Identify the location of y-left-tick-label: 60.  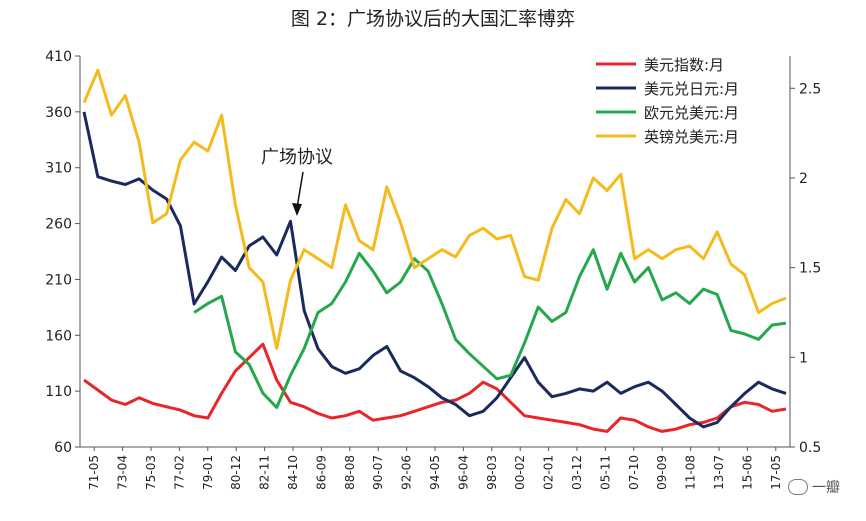
(63, 448).